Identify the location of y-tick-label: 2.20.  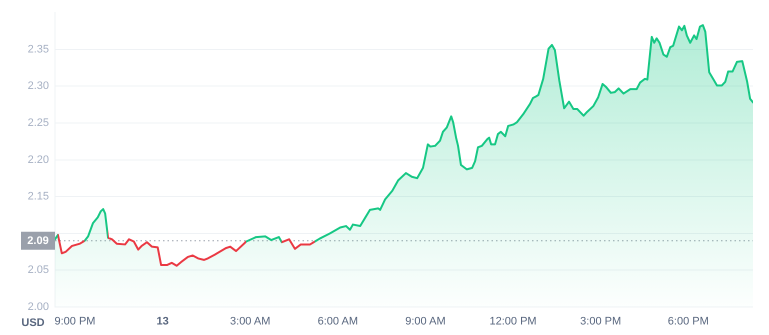
(38, 160).